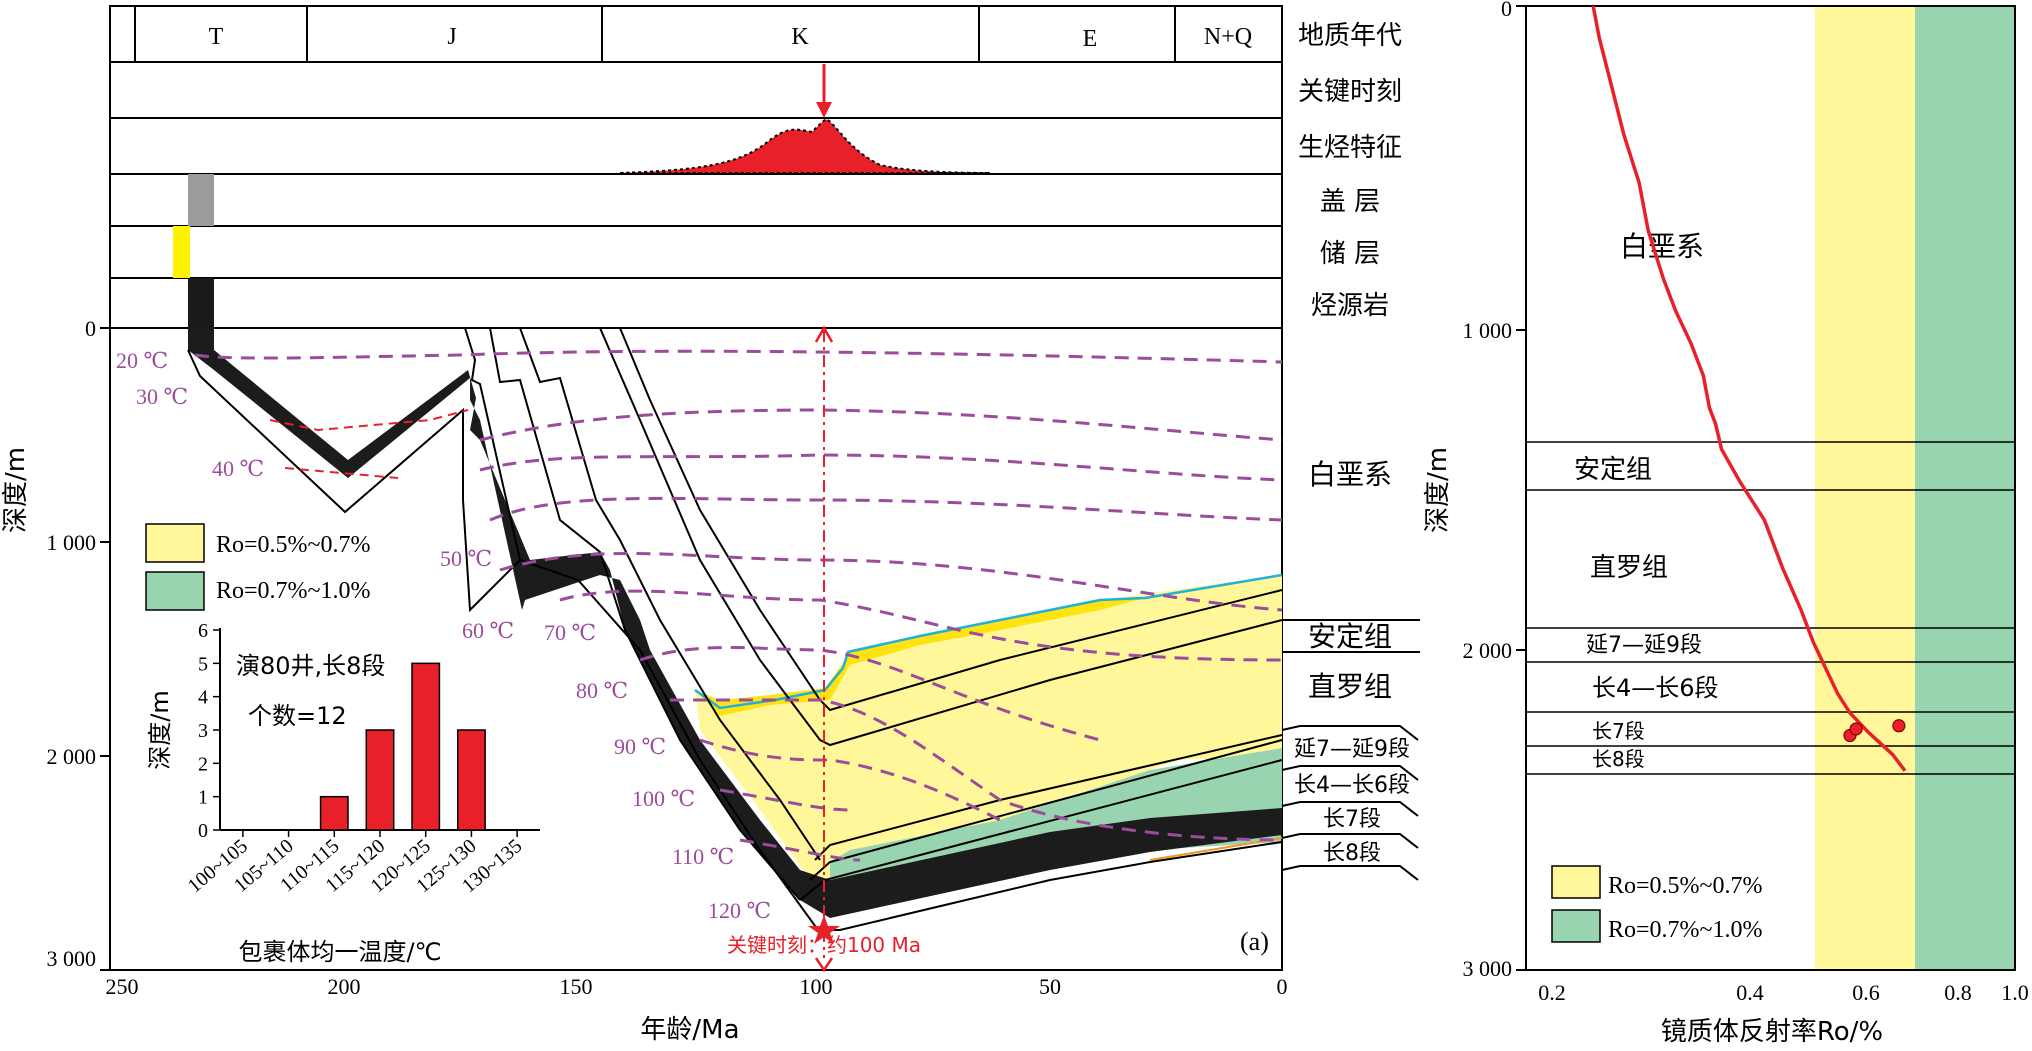 This screenshot has height=1051, width=2032. What do you see at coordinates (258, 567) in the screenshot?
I see `legend-left: Ro=0.5%~0.7% Ro=0.7%~1.0%` at bounding box center [258, 567].